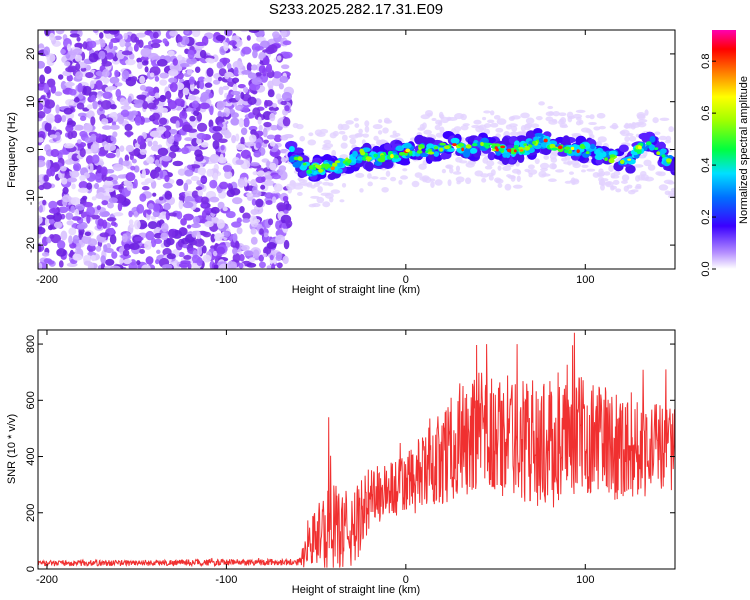 The width and height of the screenshot is (750, 600). What do you see at coordinates (356, 590) in the screenshot?
I see `snr-x-label: Height of straight line (km)` at bounding box center [356, 590].